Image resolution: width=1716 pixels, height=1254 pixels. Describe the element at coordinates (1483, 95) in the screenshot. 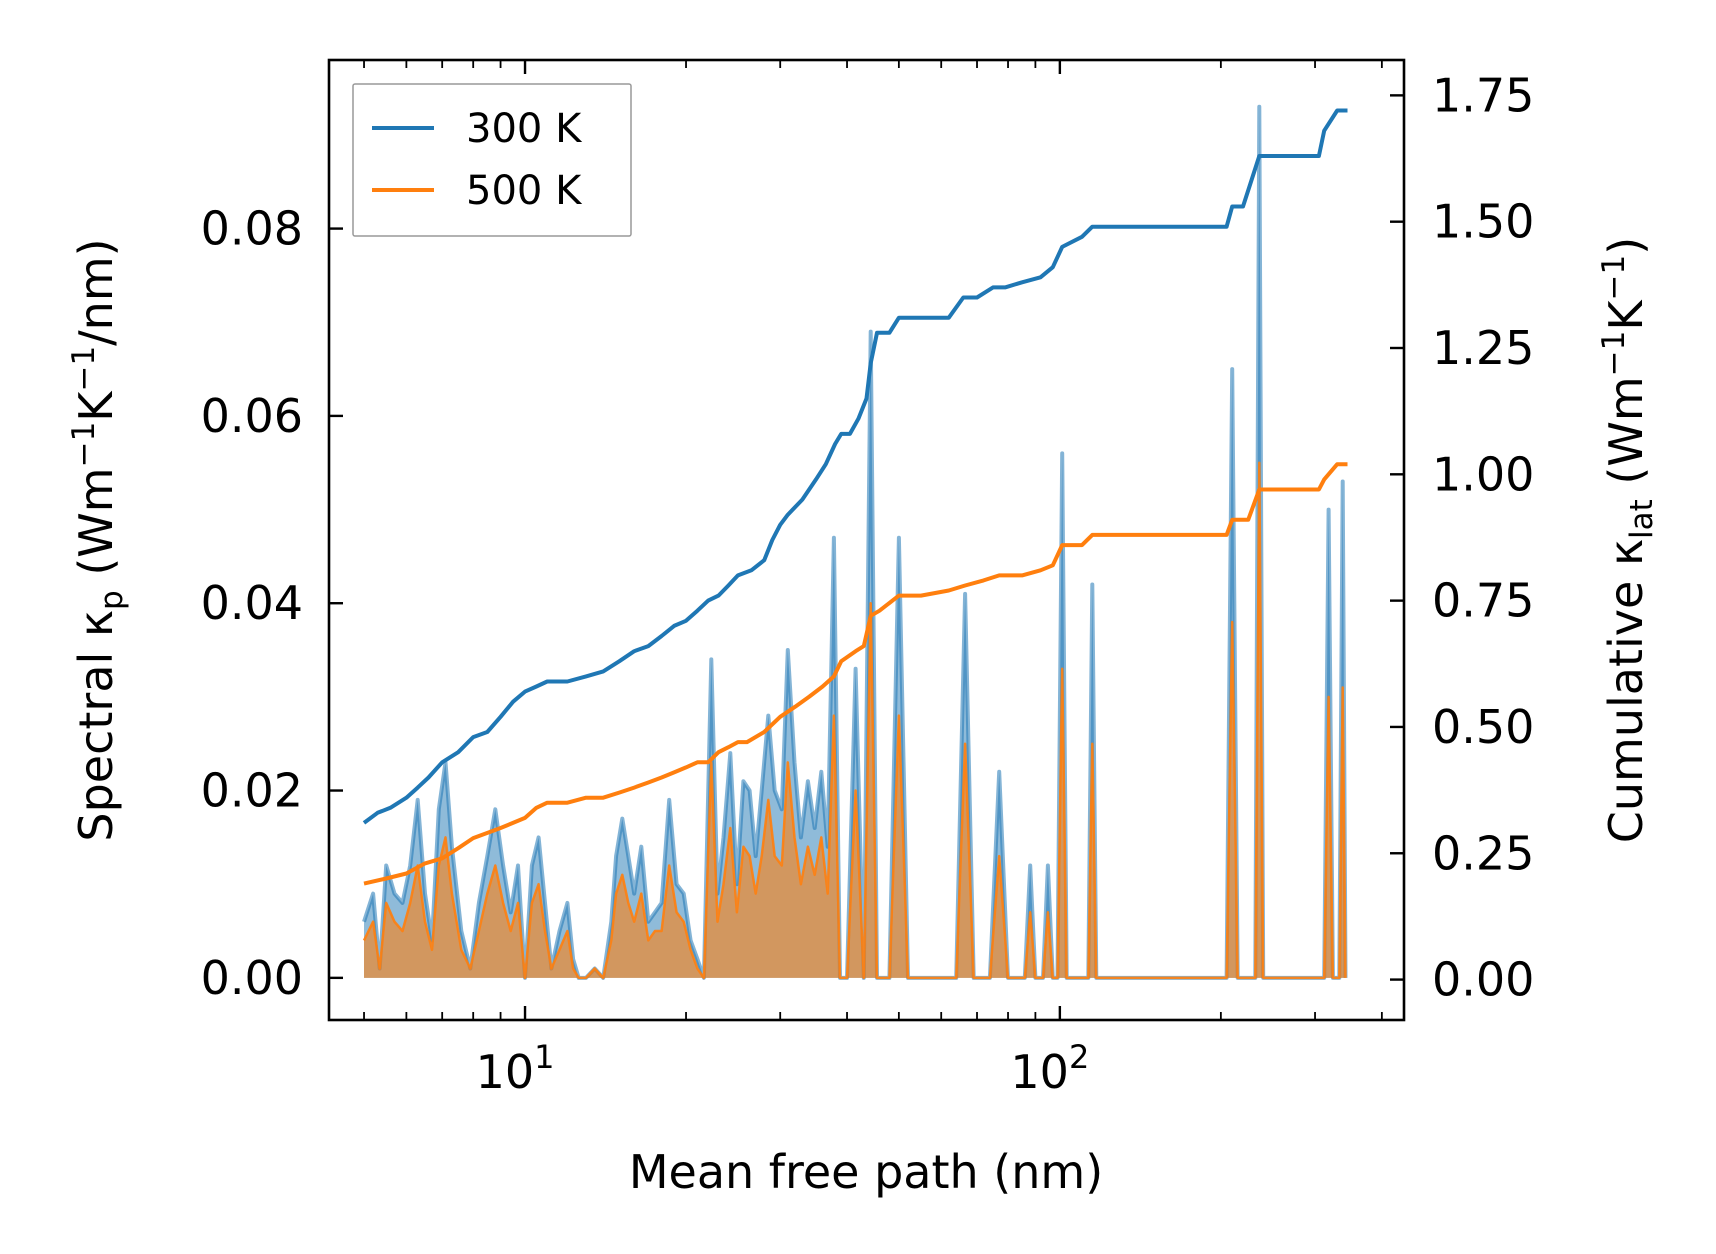

I see `y-right-tick-label: 1.75` at that location.